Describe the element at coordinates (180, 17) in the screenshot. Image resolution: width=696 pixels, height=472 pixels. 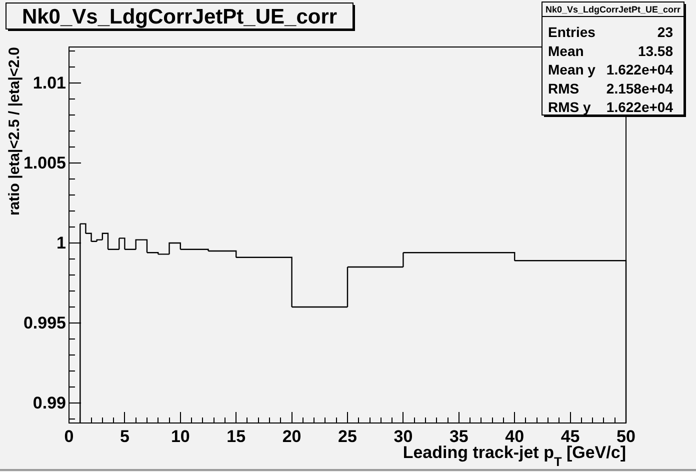
I see `chart-title: Nk0_Vs_LdgCorrJetPt_UE_corr` at that location.